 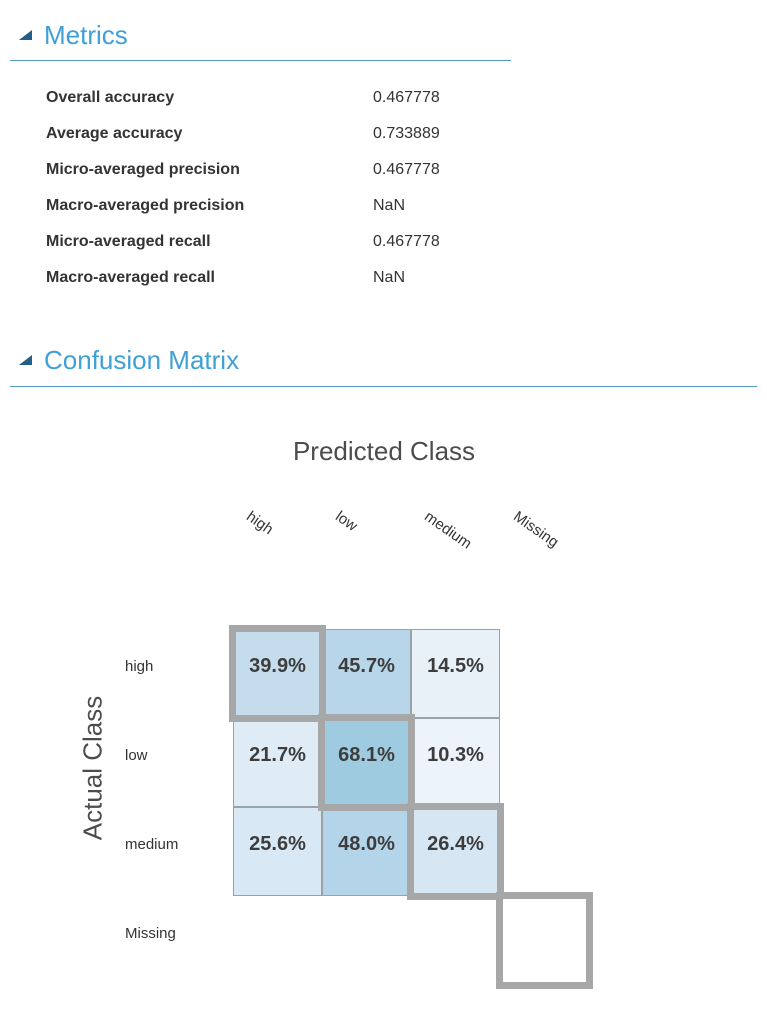 What do you see at coordinates (130, 277) in the screenshot?
I see `metric-label: Macro-averaged recall` at bounding box center [130, 277].